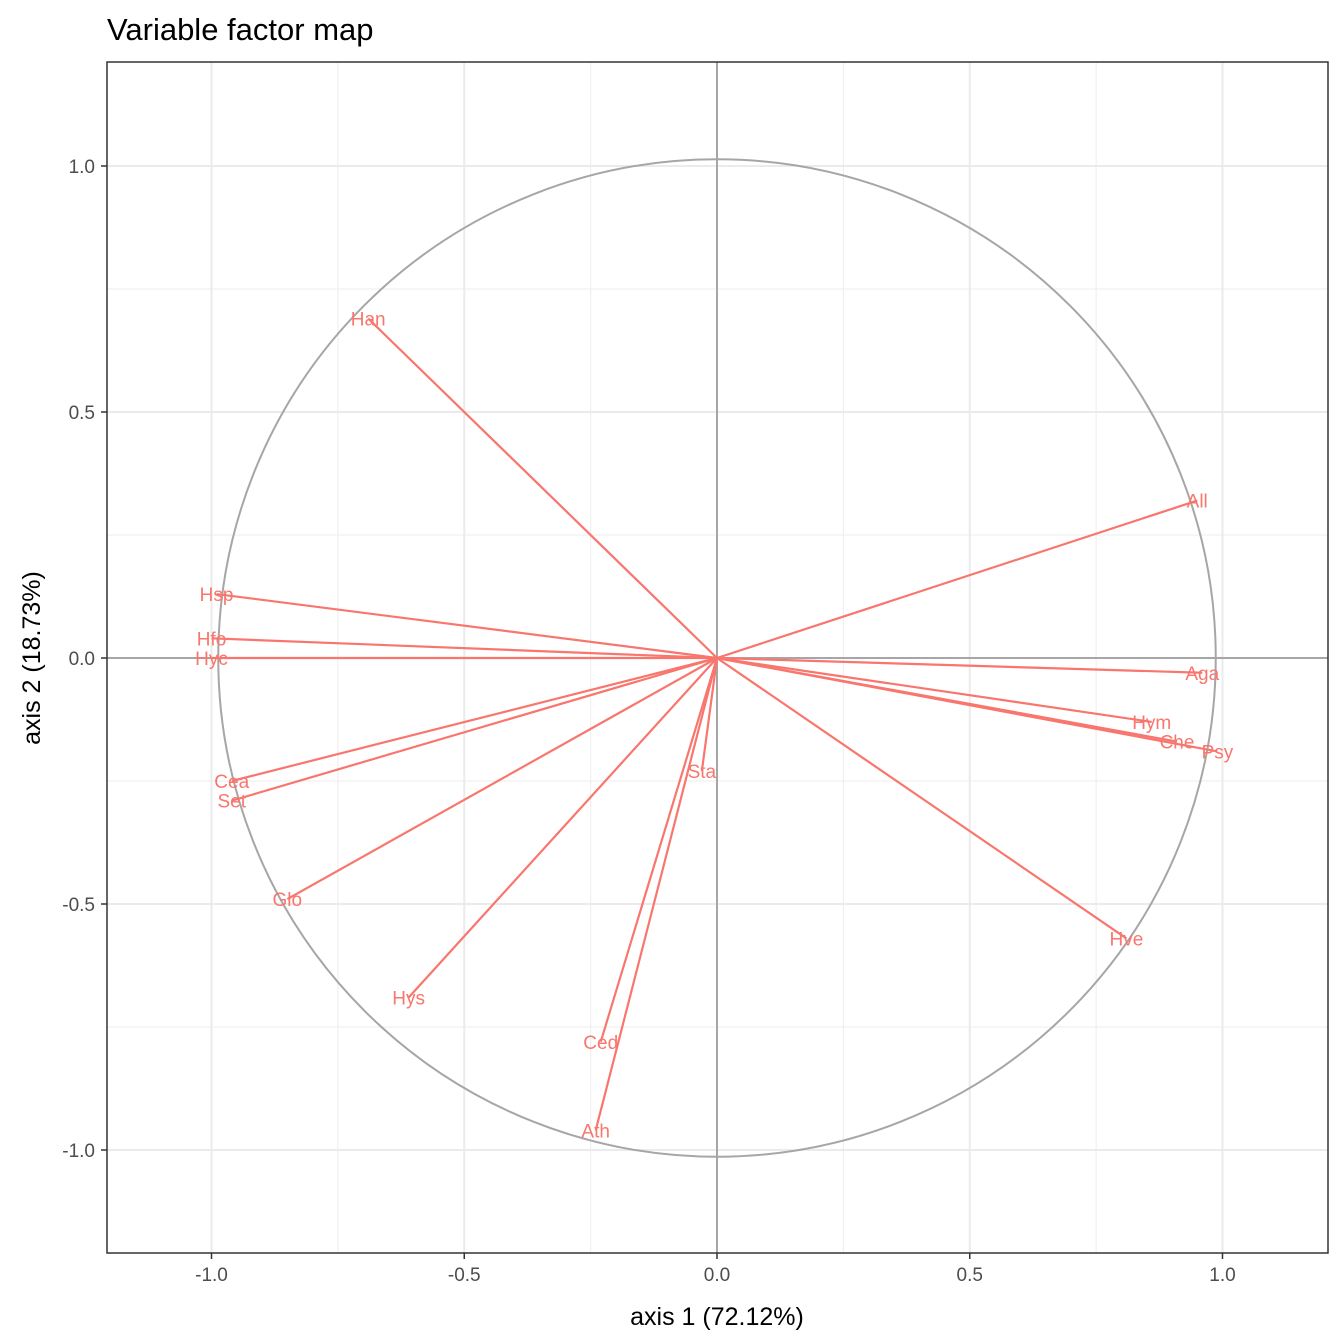 The width and height of the screenshot is (1344, 1344). What do you see at coordinates (1151, 723) in the screenshot?
I see `label-hym: Hym` at bounding box center [1151, 723].